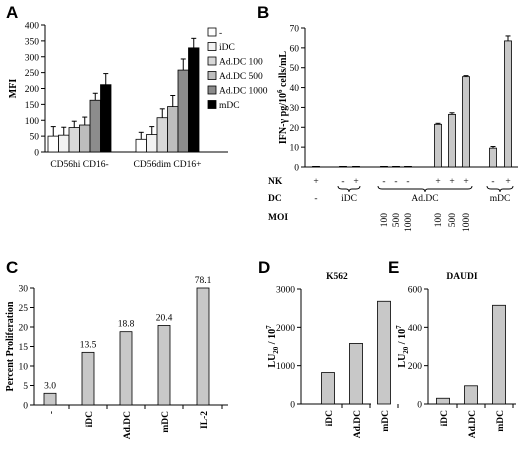 The height and width of the screenshot is (452, 520). I want to click on data-label: 20.4, so click(164, 318).